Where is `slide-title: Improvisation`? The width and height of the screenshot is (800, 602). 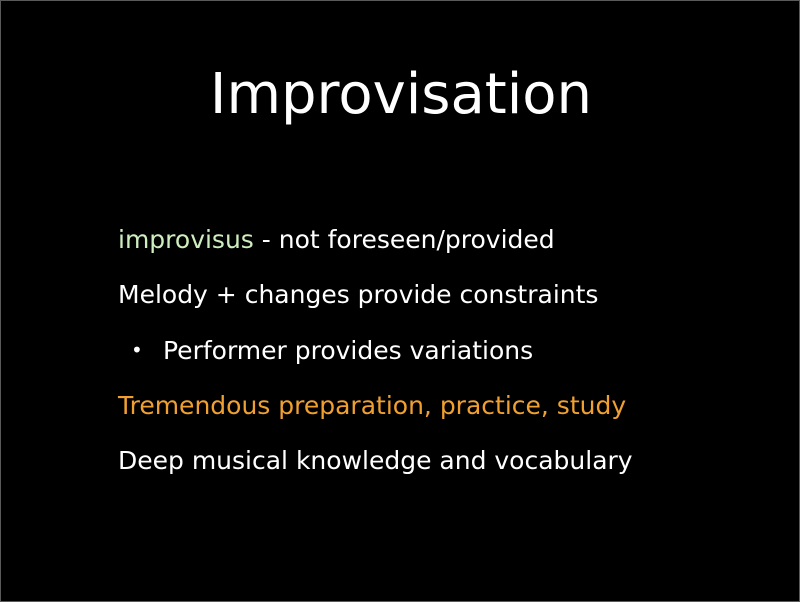 slide-title: Improvisation is located at coordinates (401, 94).